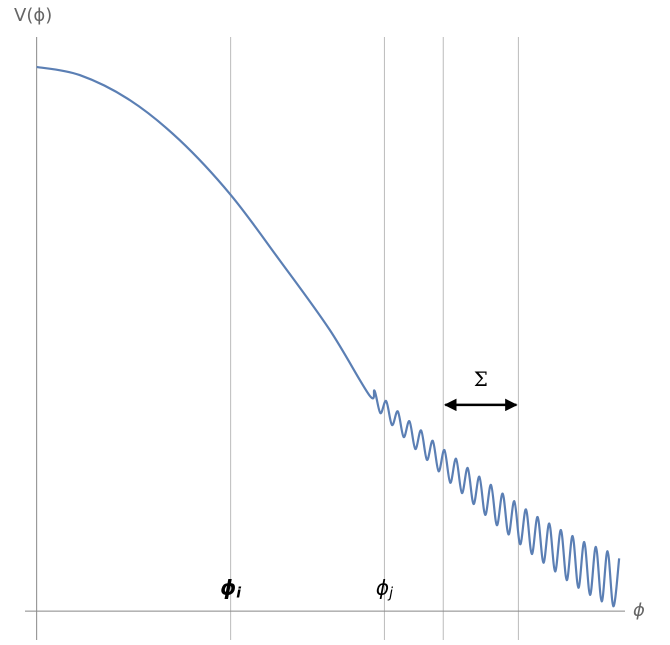 Image resolution: width=670 pixels, height=645 pixels. Describe the element at coordinates (390, 593) in the screenshot. I see `annotation-subscript: j` at that location.